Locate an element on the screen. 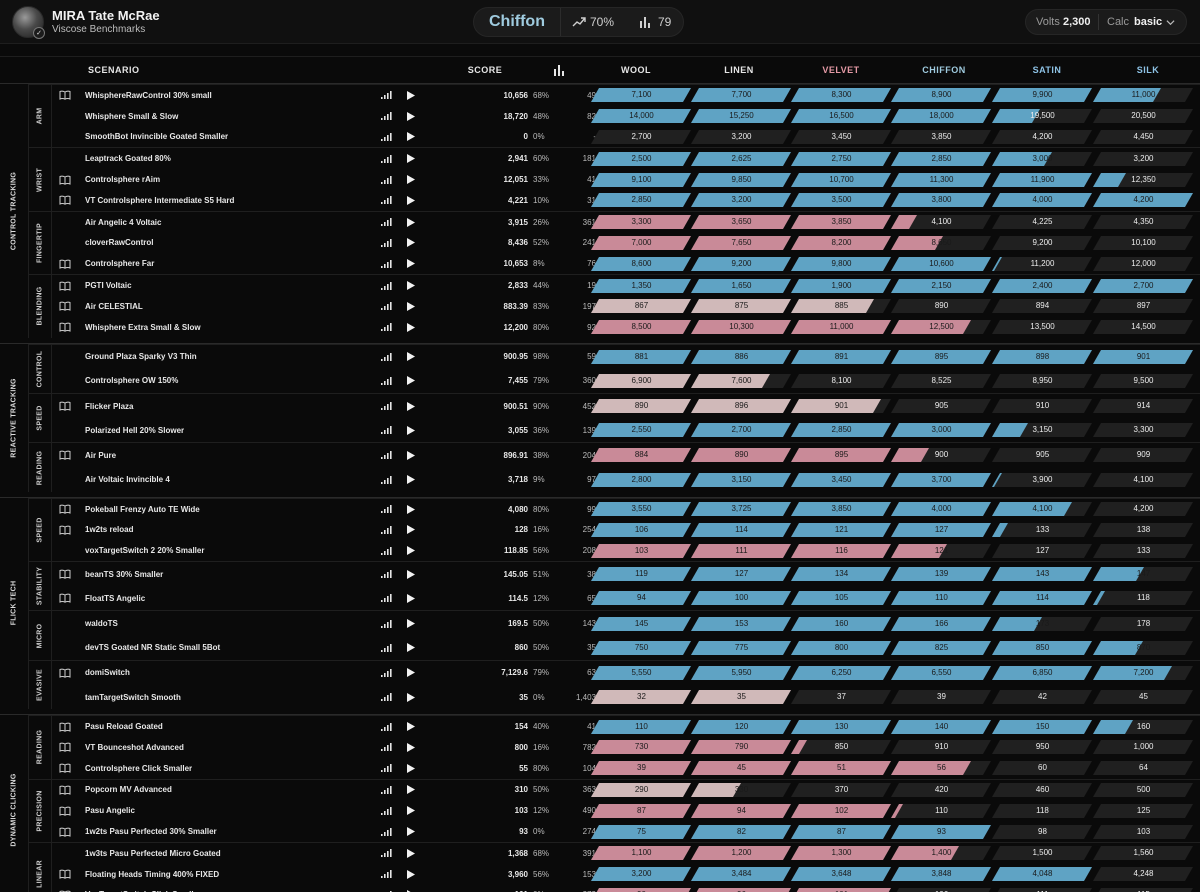 This screenshot has width=1200, height=892. scenario-name: waldoTS is located at coordinates (101, 624).